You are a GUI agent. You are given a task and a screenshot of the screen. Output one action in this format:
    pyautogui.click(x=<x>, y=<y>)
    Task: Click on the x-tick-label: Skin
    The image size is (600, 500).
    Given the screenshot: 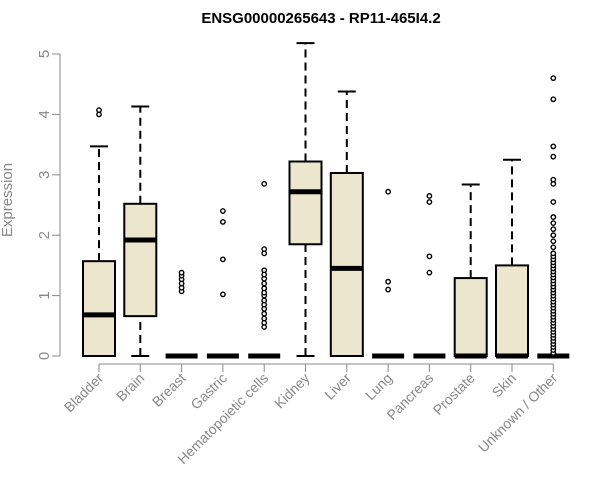 What is the action you would take?
    pyautogui.click(x=504, y=385)
    